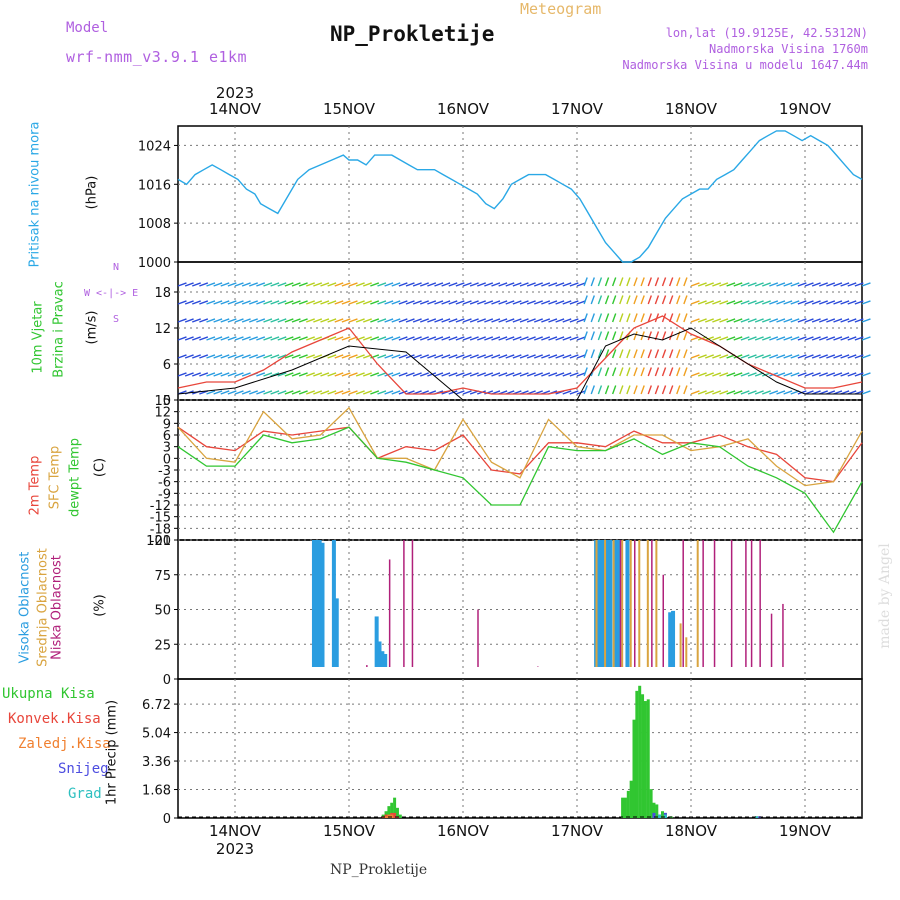  Describe the element at coordinates (167, 401) in the screenshot. I see `tick-label-y: 0` at that location.